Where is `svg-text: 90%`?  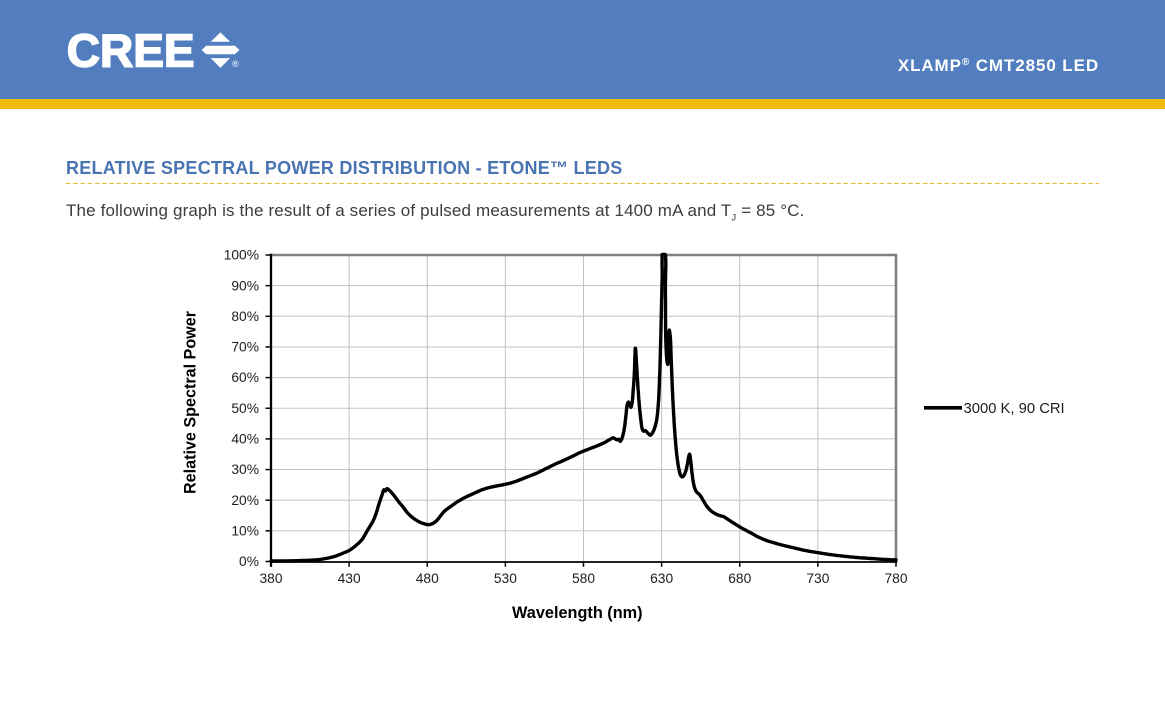
svg-text: 90% is located at coordinates (245, 285).